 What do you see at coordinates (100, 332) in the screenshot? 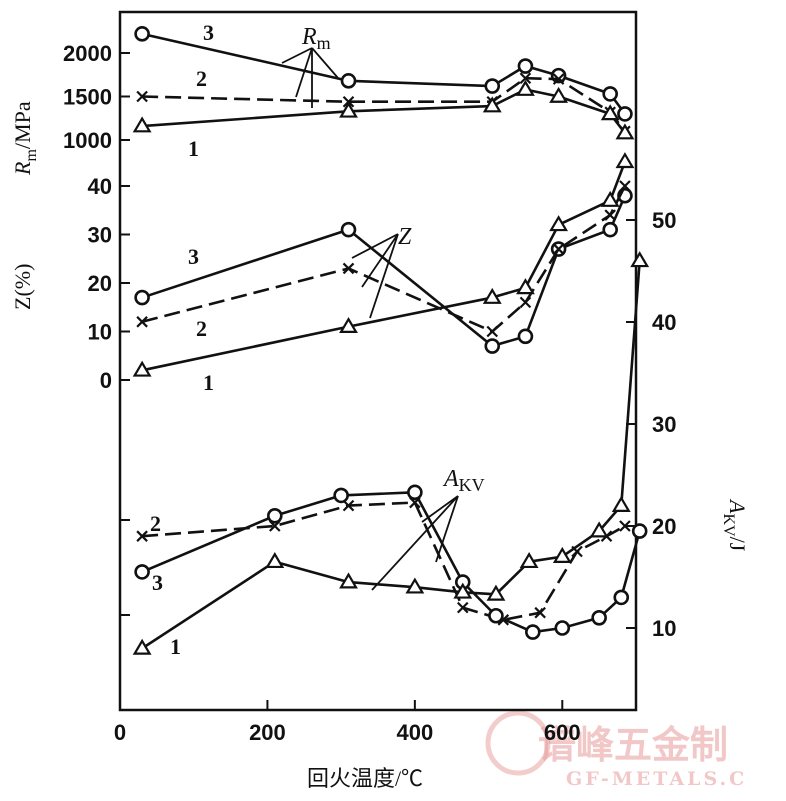
I see `z-y-tick-label: 10` at bounding box center [100, 332].